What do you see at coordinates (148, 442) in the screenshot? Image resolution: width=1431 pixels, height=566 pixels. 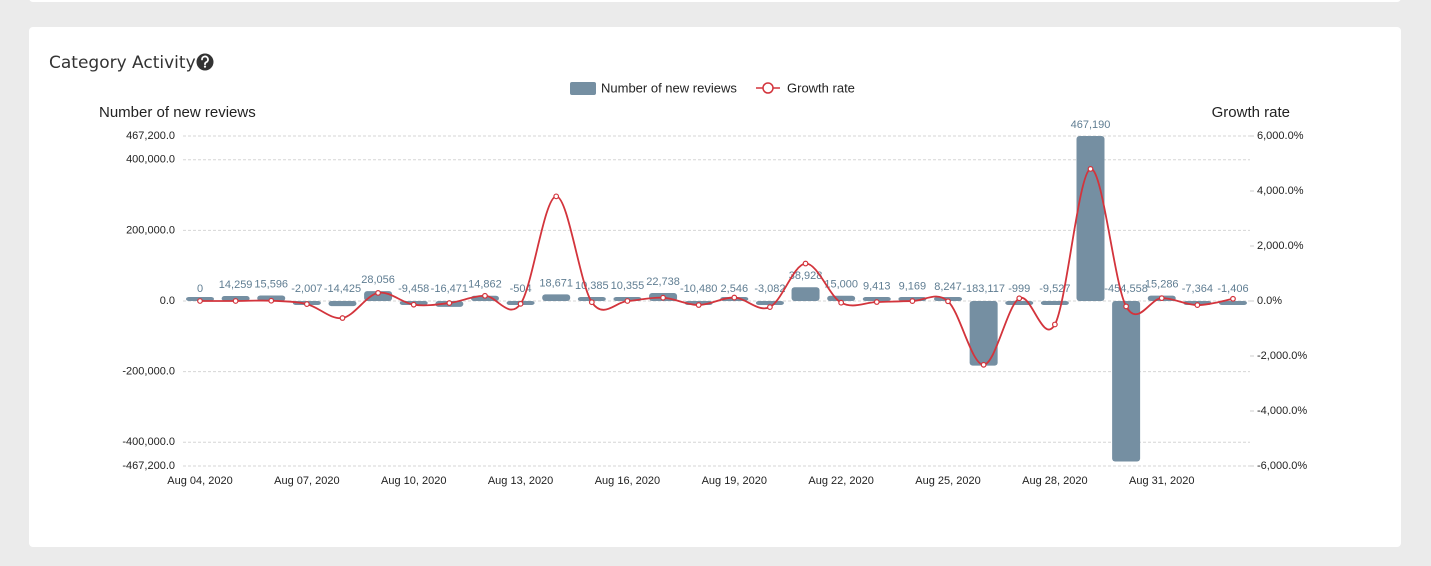 I see `y-tick-label: -400,000.0` at bounding box center [148, 442].